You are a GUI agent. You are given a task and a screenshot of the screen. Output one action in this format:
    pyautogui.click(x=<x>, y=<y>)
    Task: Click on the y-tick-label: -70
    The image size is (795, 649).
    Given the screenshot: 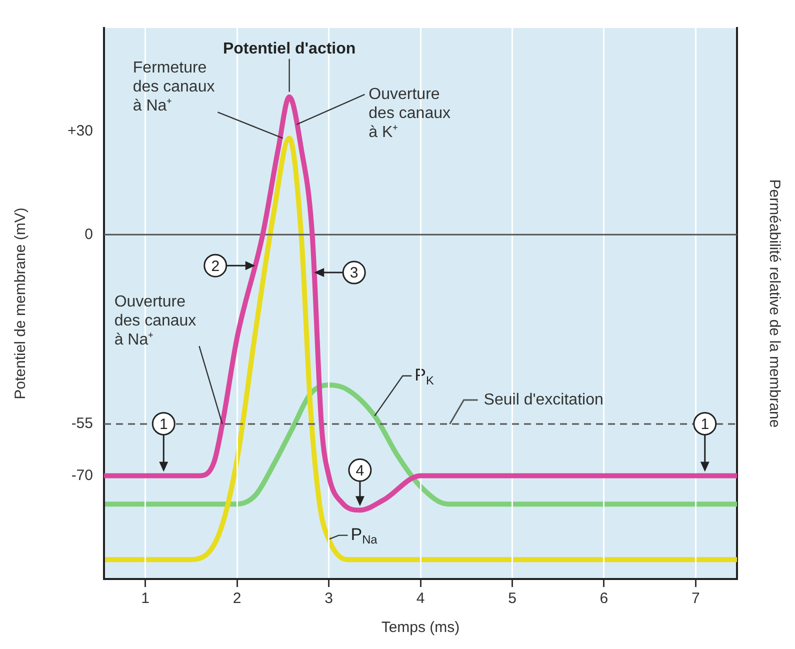 What is the action you would take?
    pyautogui.click(x=82, y=475)
    